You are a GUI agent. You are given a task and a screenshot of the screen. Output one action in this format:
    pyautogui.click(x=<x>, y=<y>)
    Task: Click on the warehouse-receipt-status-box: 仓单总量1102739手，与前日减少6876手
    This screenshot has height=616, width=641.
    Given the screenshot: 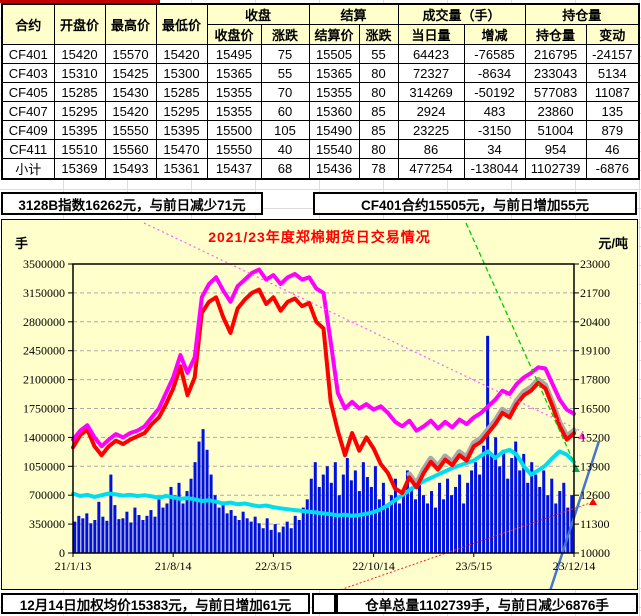 What is the action you would take?
    pyautogui.click(x=487, y=603)
    